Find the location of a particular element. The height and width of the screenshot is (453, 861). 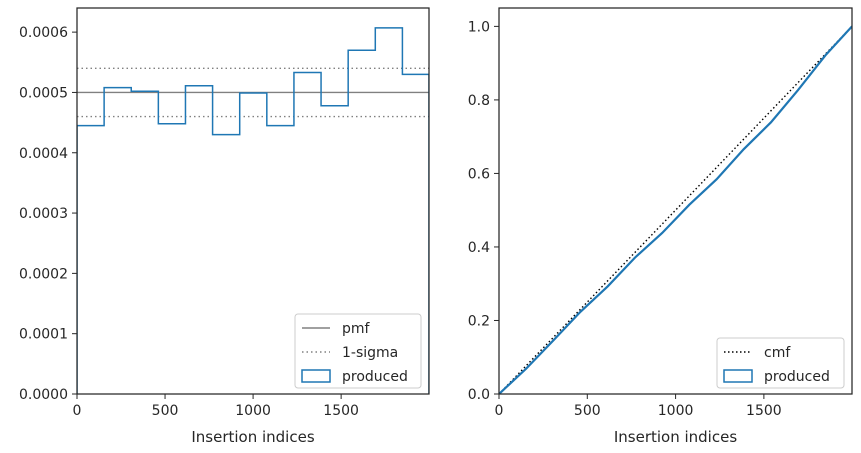

y-tick-label: 0.8 is located at coordinates (479, 101).